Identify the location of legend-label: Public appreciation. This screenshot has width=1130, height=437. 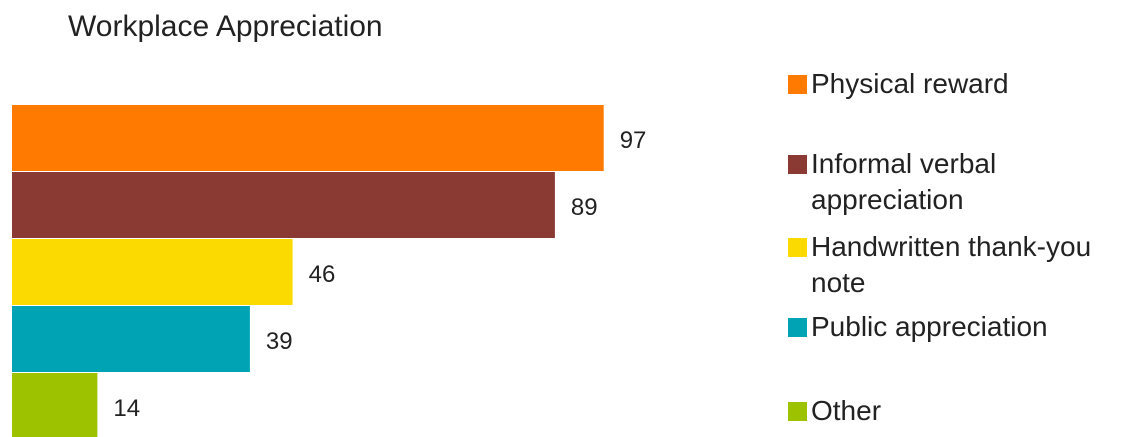
(929, 326).